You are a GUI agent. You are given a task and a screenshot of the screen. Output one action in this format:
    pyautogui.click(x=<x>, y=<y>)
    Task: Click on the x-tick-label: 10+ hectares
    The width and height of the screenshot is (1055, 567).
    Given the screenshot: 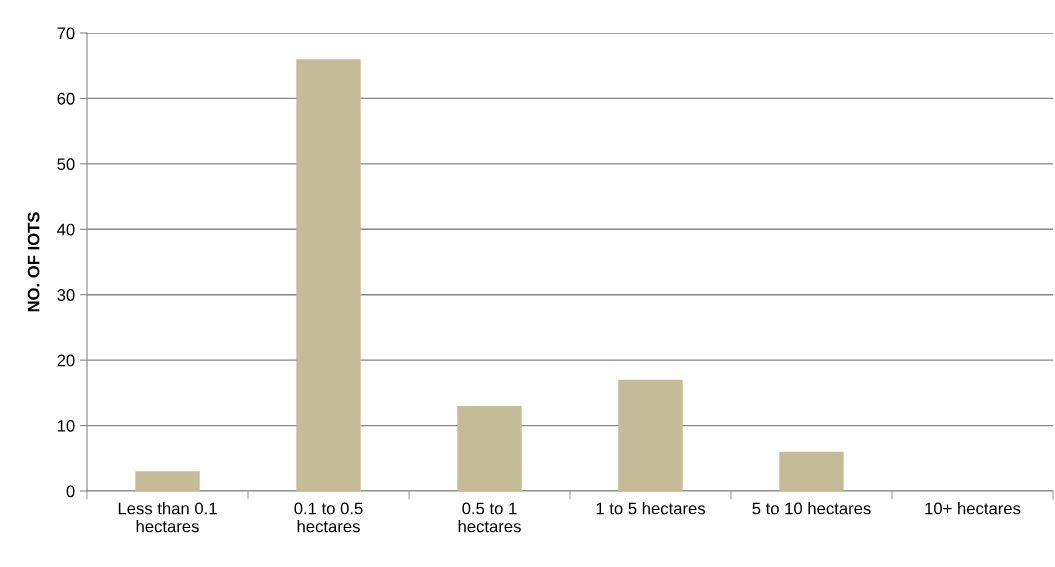 What is the action you would take?
    pyautogui.click(x=973, y=508)
    